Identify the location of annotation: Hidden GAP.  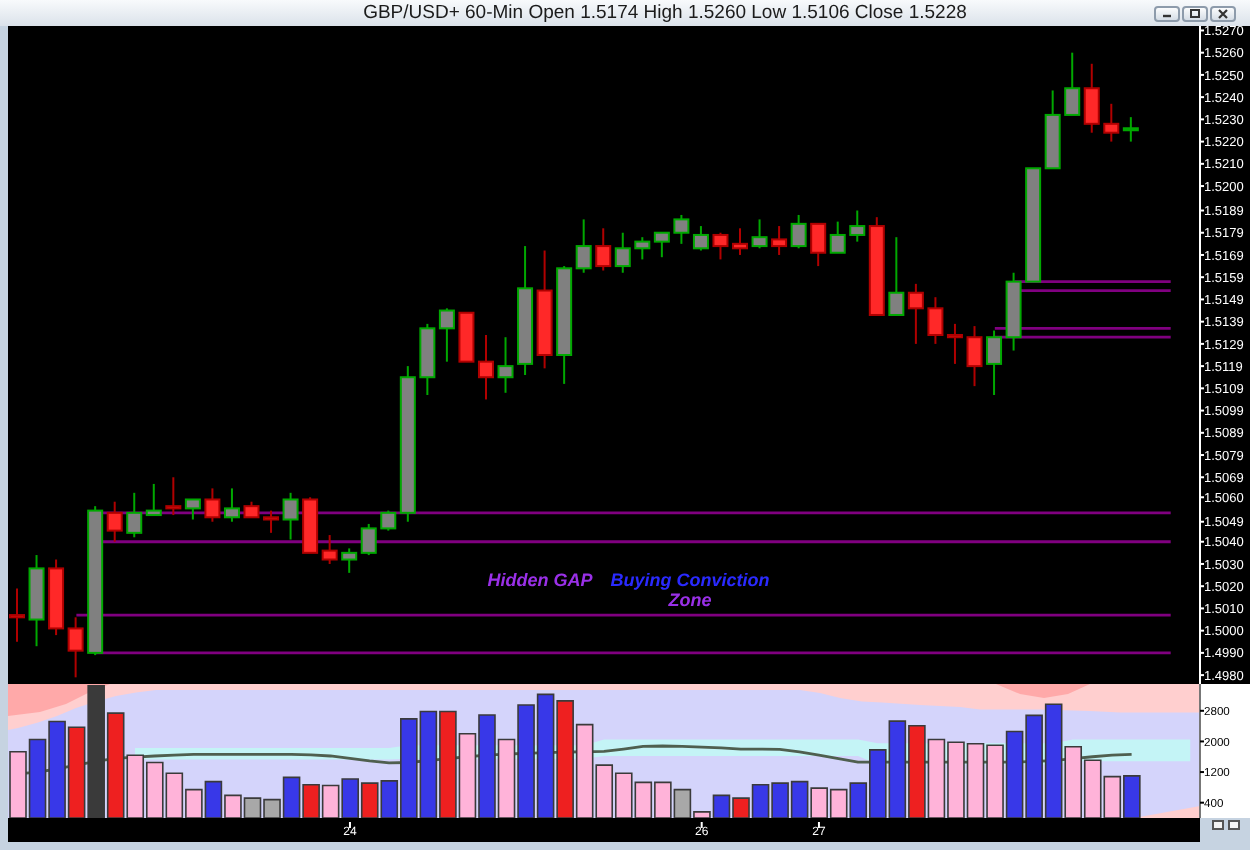
(540, 580).